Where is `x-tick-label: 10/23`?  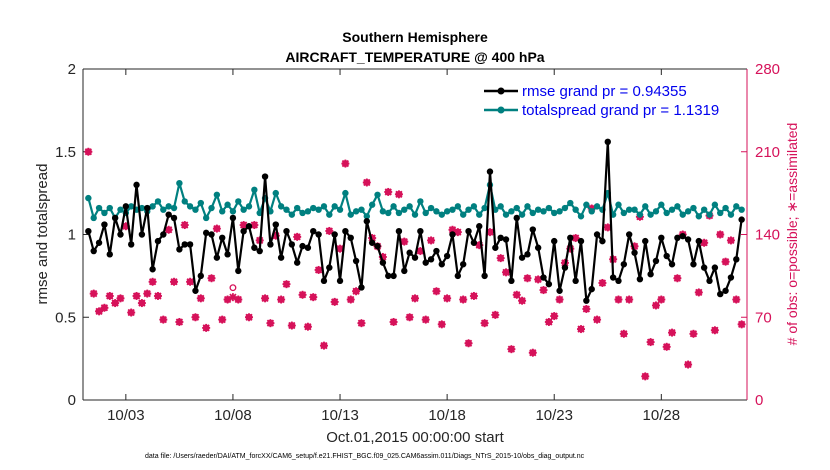
x-tick-label: 10/23 is located at coordinates (554, 415).